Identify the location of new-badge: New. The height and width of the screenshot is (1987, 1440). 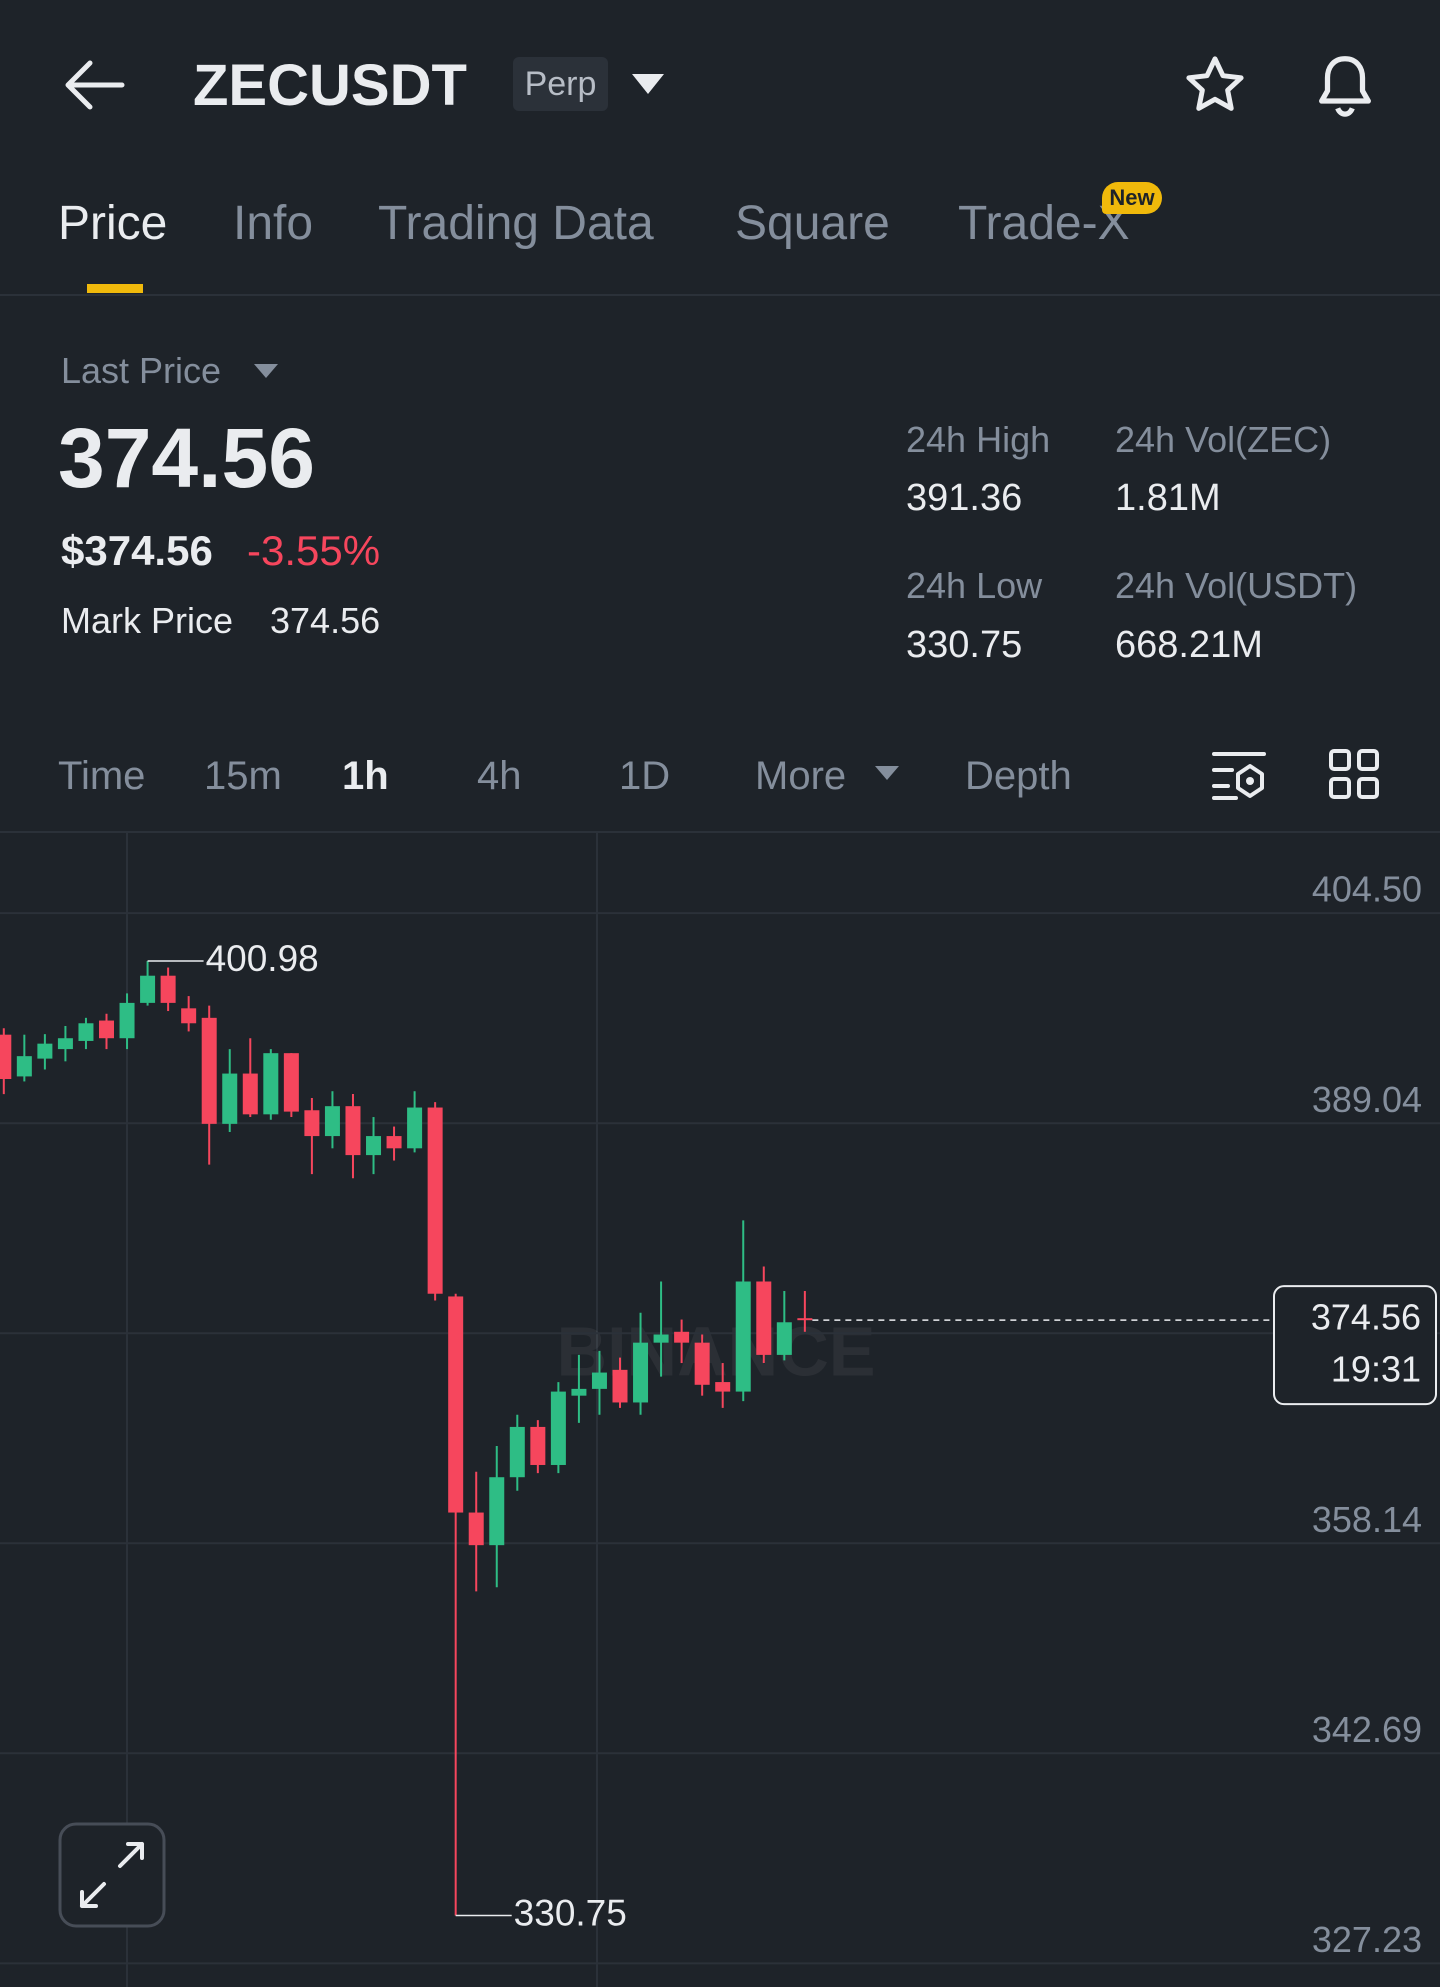
(1132, 198).